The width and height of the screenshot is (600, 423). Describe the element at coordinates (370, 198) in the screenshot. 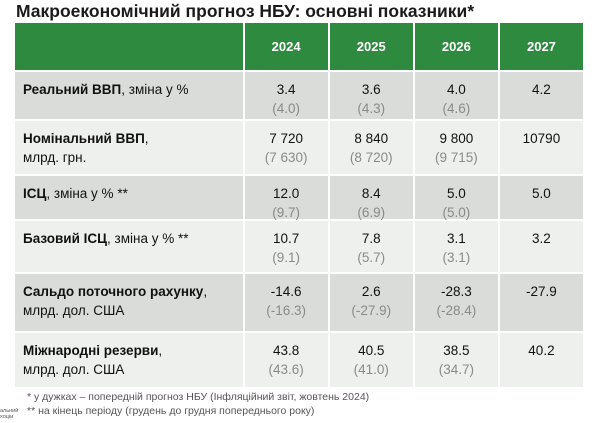

I see `value-cell: 8.4 (6.9)` at that location.